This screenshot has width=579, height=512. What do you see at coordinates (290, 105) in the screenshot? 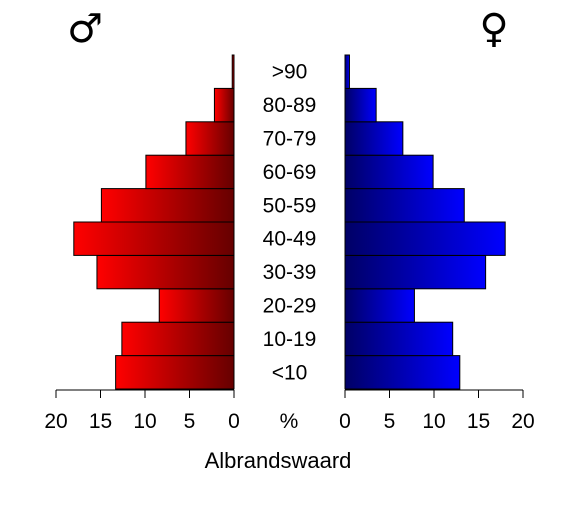
I see `age-label-8: 80-89` at bounding box center [290, 105].